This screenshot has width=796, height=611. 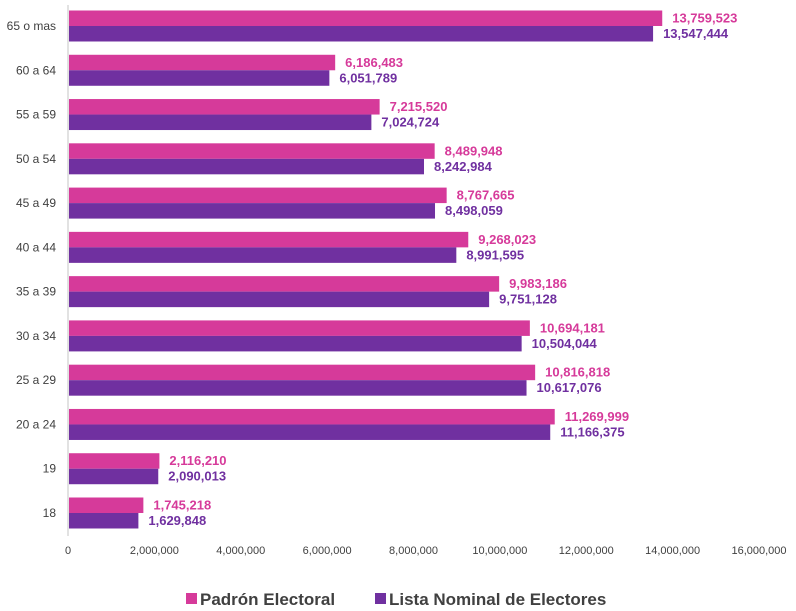 What do you see at coordinates (177, 520) in the screenshot?
I see `data-label-lista-nominal: 1,629,848` at bounding box center [177, 520].